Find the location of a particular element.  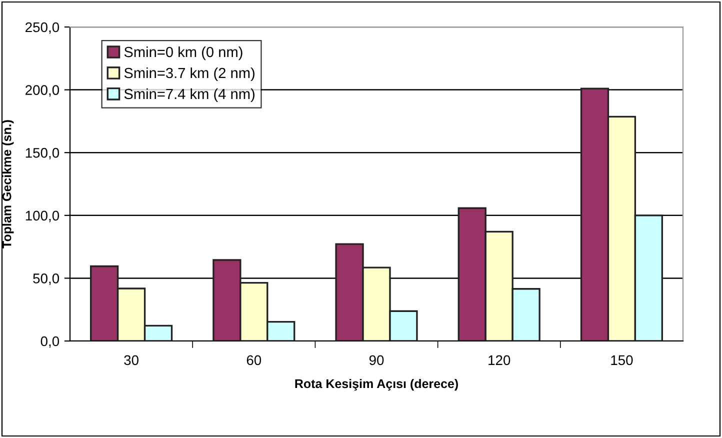

x-axis-title: Rota Kesişim Açısı (derece) is located at coordinates (376, 384).